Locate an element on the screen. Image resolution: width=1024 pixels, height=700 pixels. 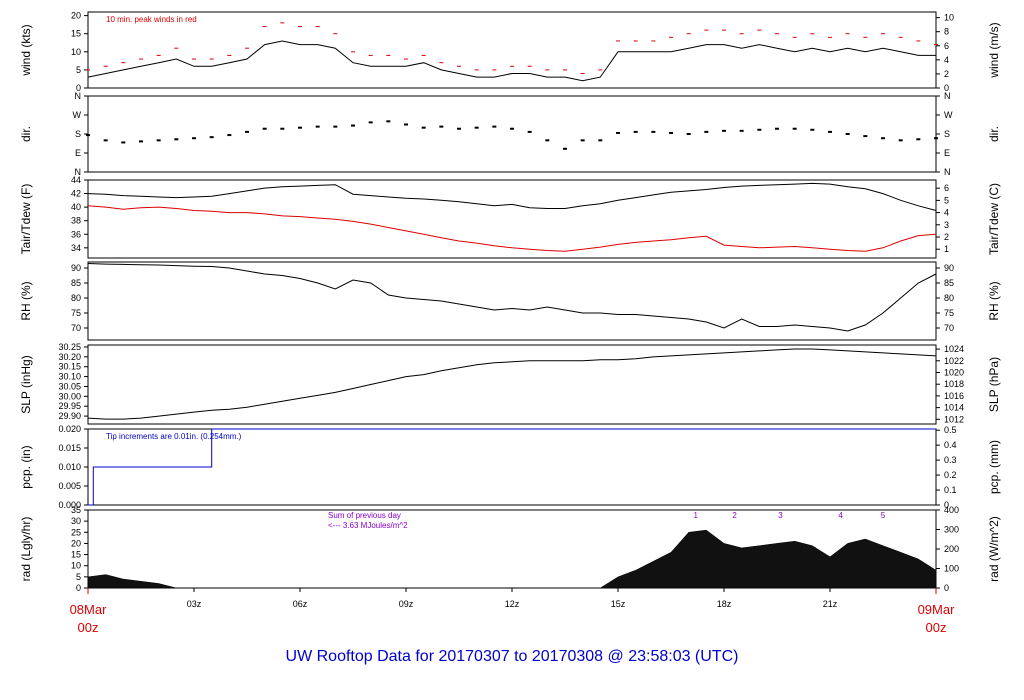
x-end-hour-label: 00z is located at coordinates (936, 627).